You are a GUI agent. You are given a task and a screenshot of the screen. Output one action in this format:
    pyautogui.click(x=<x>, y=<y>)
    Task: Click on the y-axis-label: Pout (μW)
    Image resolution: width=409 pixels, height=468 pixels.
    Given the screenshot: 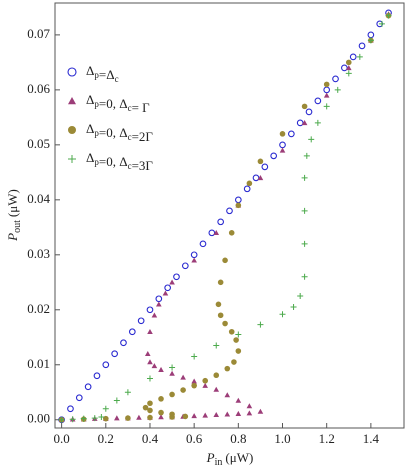 What is the action you would take?
    pyautogui.click(x=14, y=215)
    